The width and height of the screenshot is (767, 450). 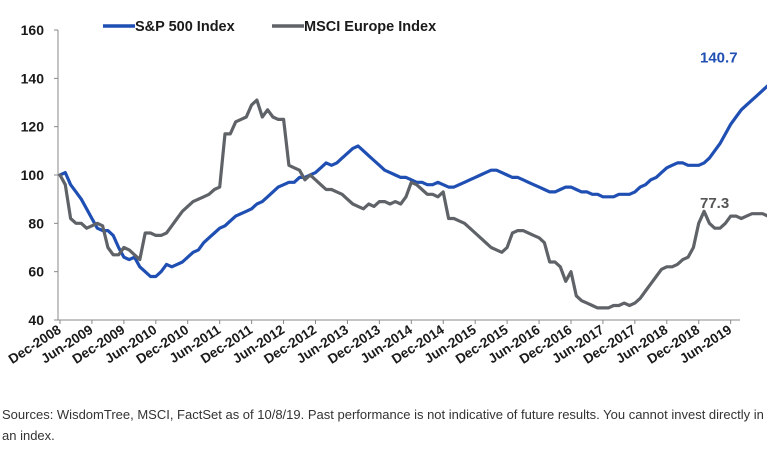 I want to click on y-tick-label: 160, so click(x=33, y=30).